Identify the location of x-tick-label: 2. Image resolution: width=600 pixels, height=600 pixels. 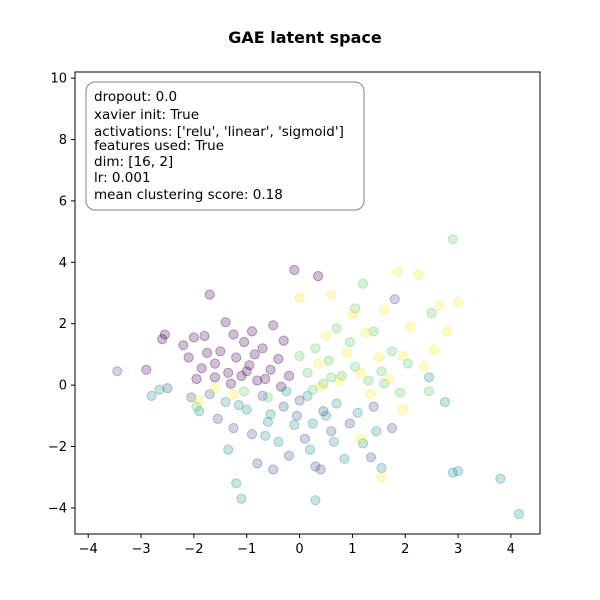
(405, 549).